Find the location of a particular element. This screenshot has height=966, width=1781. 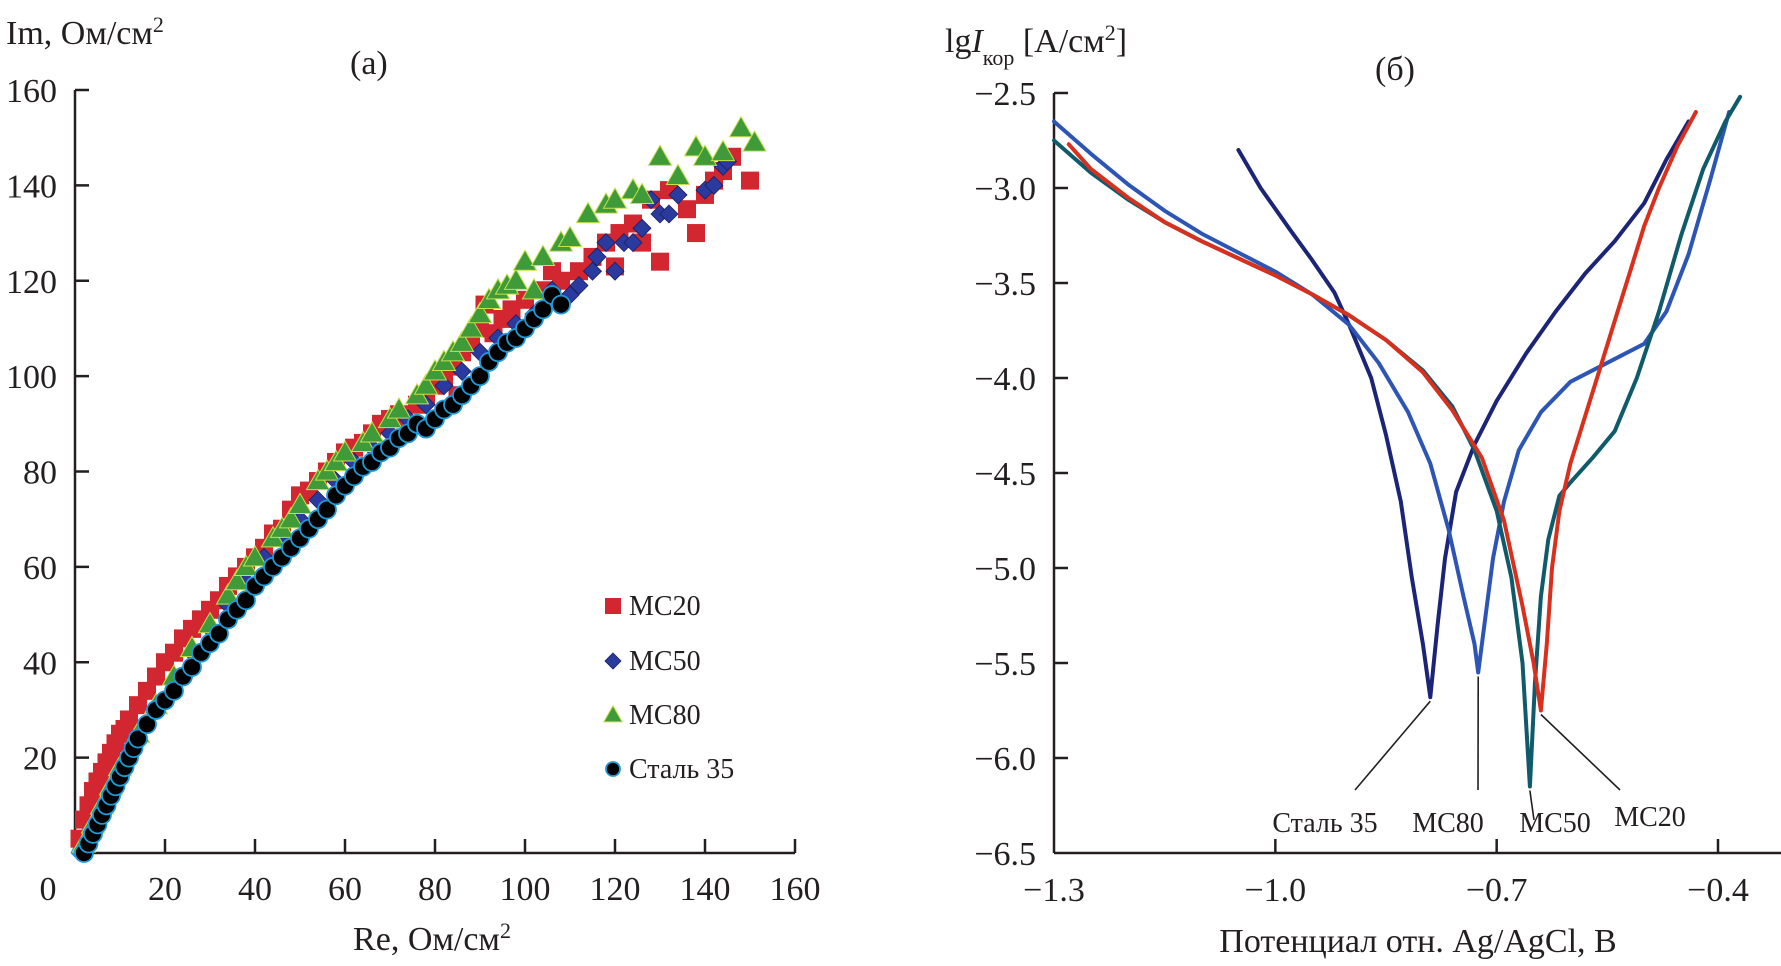

annotation-label: МС20 is located at coordinates (1650, 817).